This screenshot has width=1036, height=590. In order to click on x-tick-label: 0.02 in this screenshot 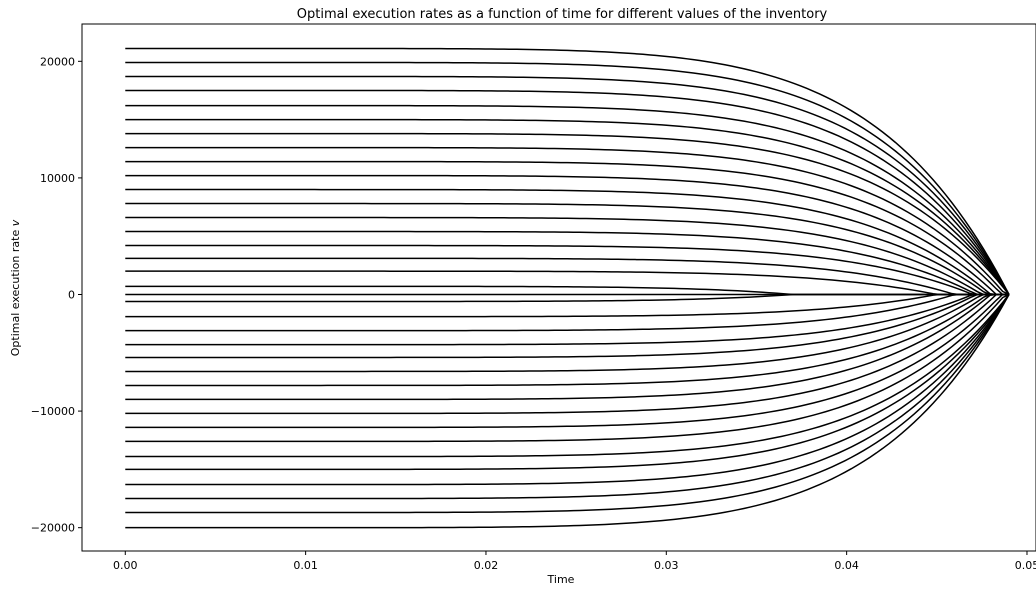, I will do `click(486, 565)`.